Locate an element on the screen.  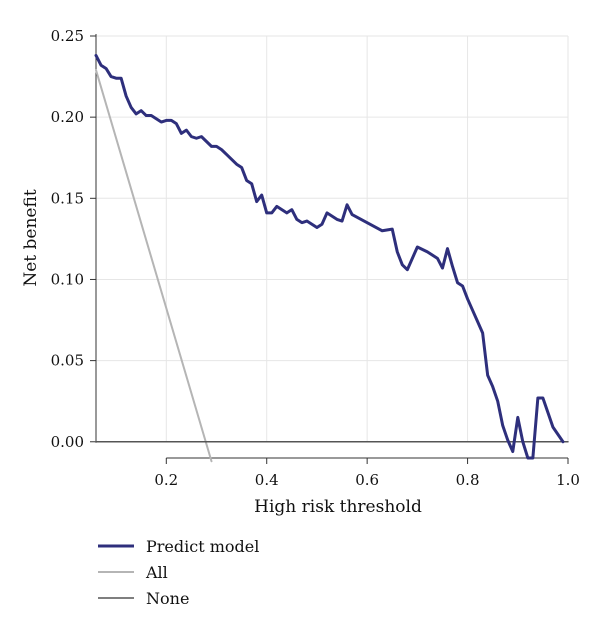
y-tick-label-4: 0.20 is located at coordinates (67, 117).